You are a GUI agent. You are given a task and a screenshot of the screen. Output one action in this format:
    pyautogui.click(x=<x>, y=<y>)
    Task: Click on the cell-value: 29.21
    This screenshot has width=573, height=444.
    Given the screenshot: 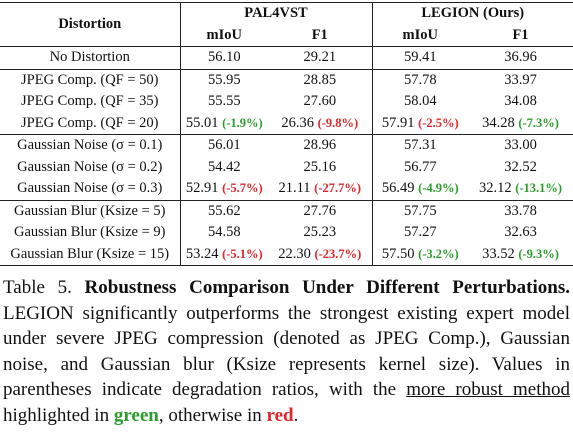 What is the action you would take?
    pyautogui.click(x=320, y=57)
    